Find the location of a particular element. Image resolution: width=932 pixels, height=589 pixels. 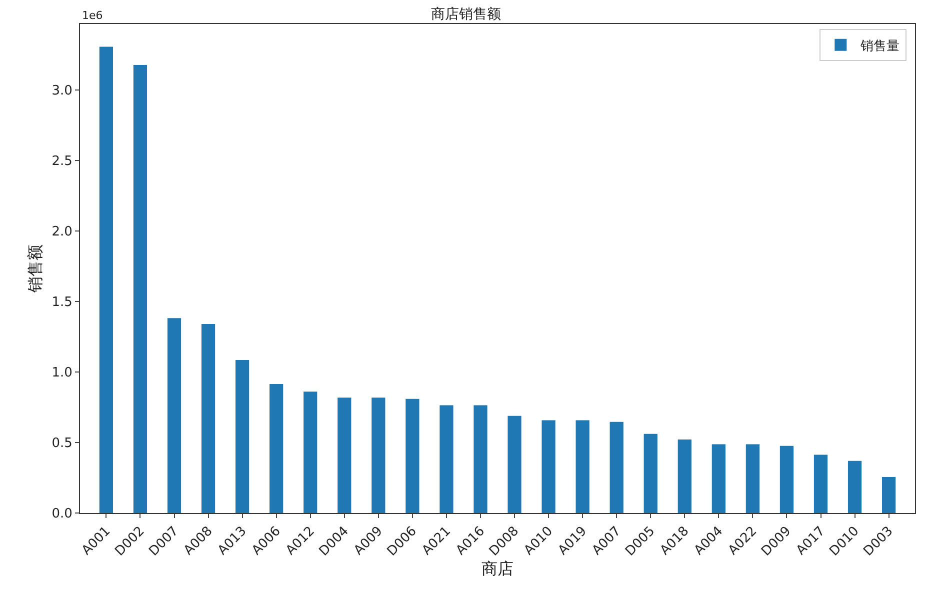

y-tick-label: 0.5 is located at coordinates (62, 444).